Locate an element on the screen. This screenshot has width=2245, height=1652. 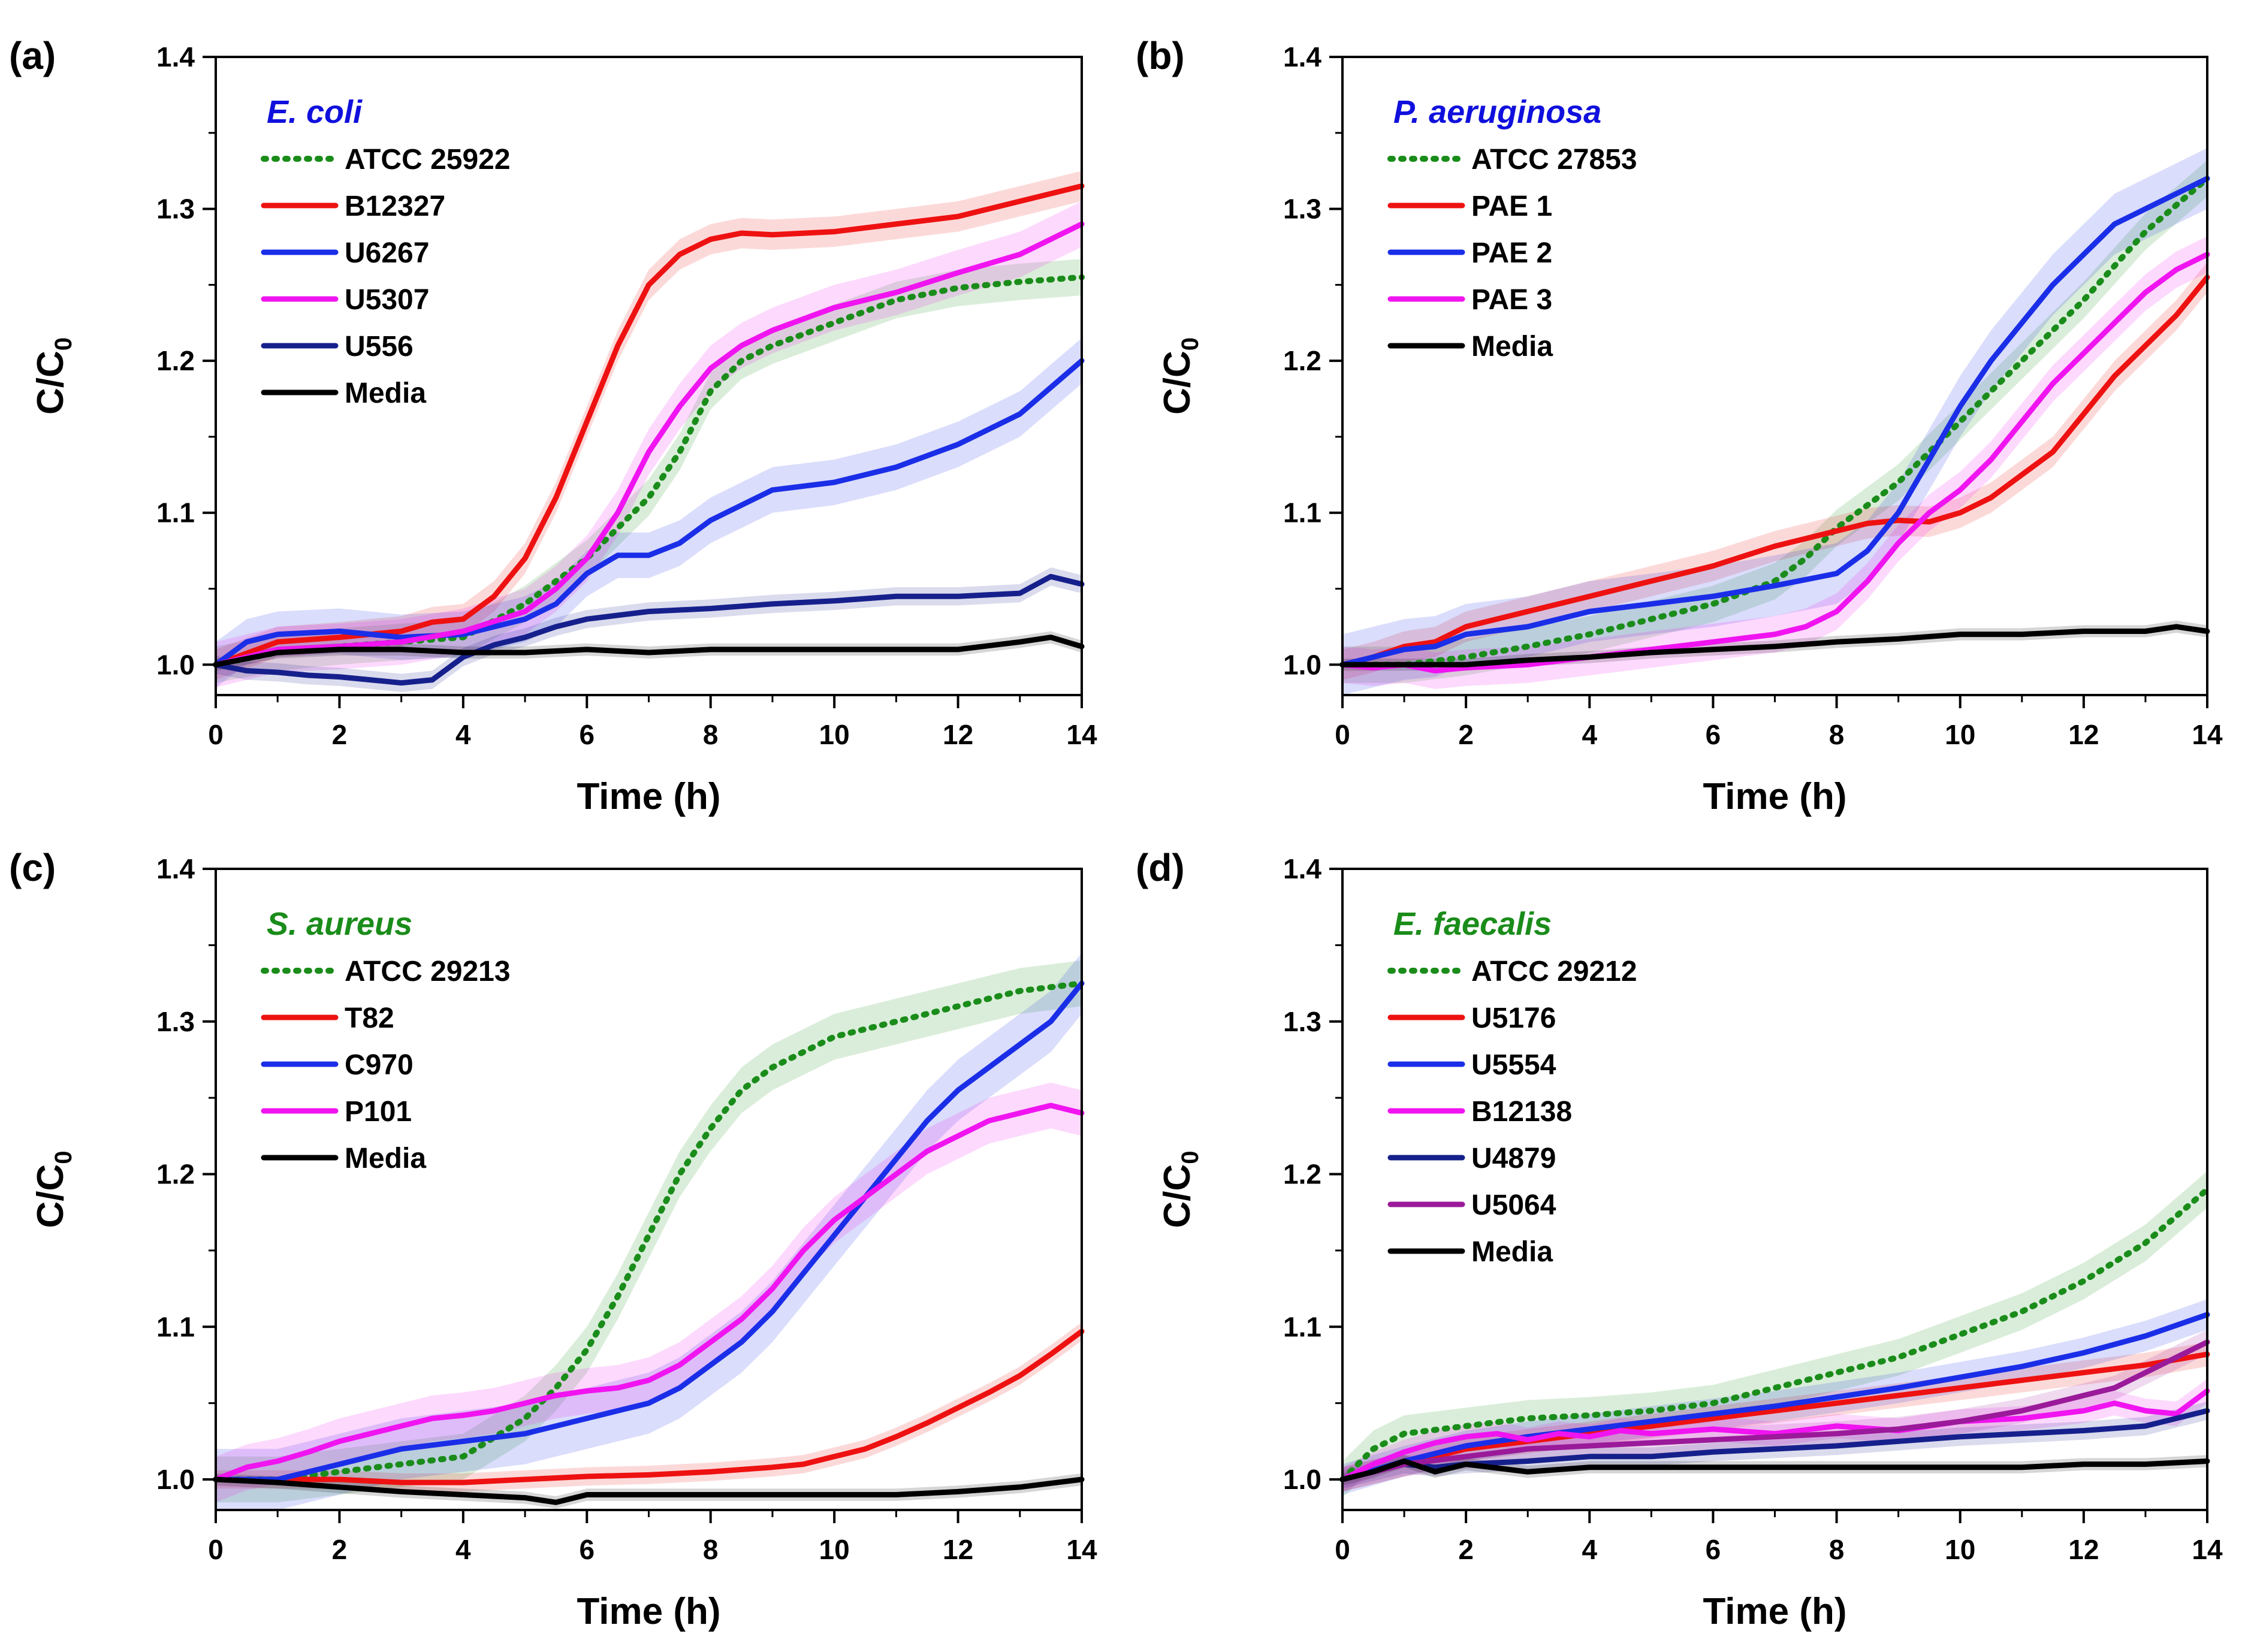
legend-label-u6267: U6267 is located at coordinates (387, 253).